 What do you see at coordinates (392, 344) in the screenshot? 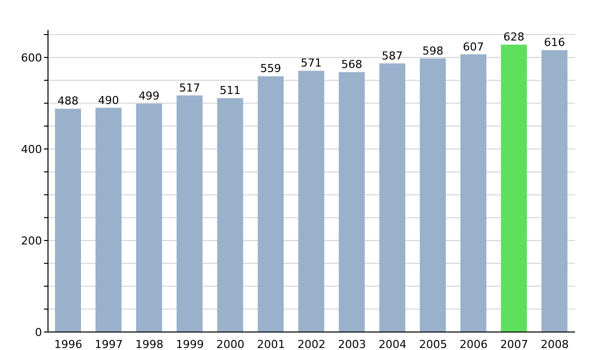
I see `x-tick-label: 2004` at bounding box center [392, 344].